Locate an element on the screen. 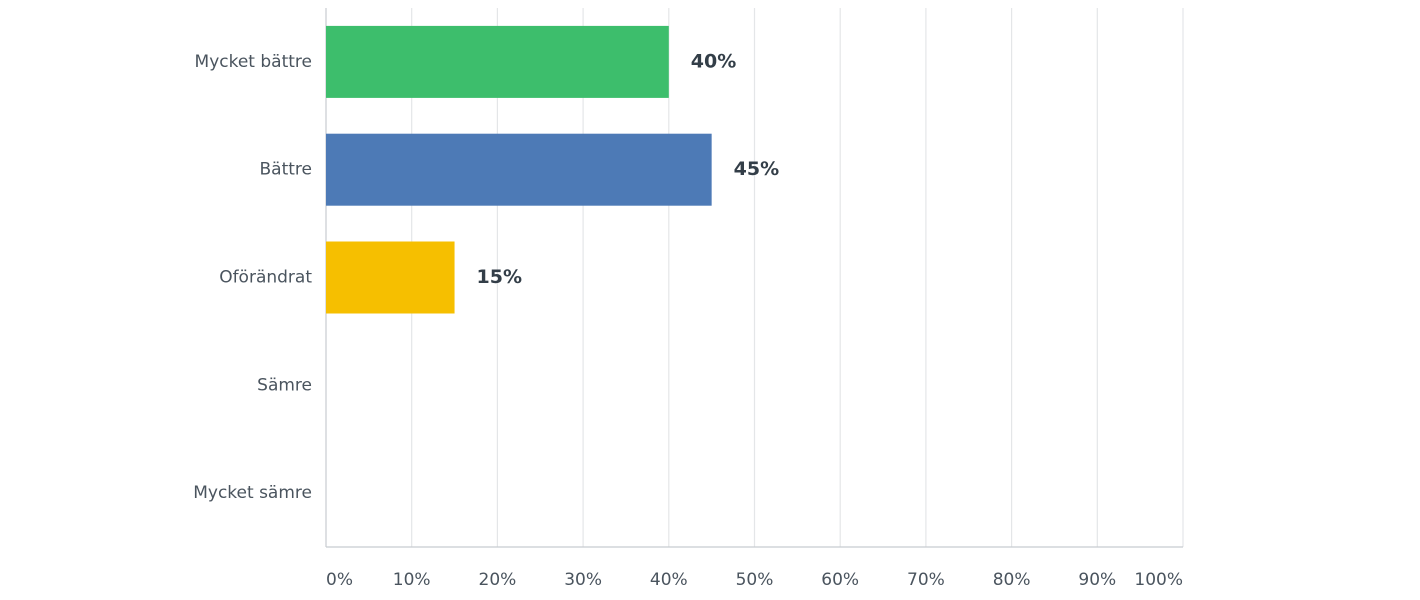 This screenshot has height=600, width=1420. value-label: 40% is located at coordinates (713, 61).